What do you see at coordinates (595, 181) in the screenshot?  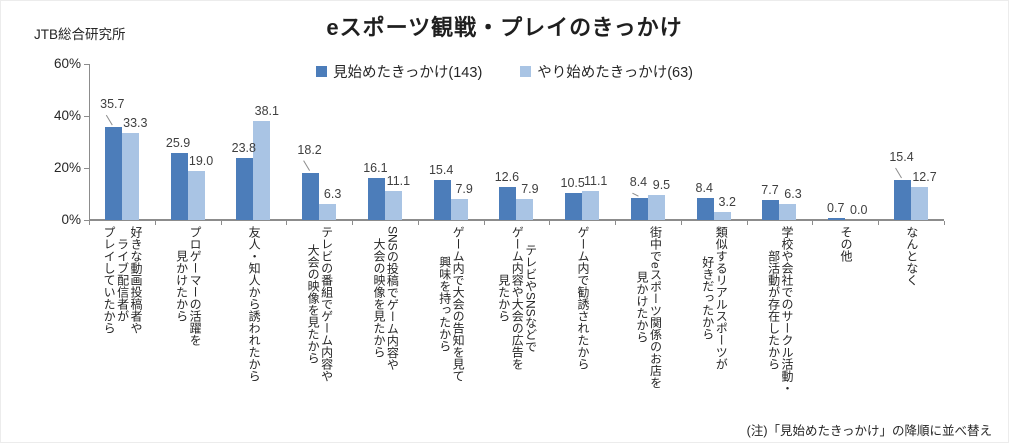 I see `value-label-play-7: 11.1` at bounding box center [595, 181].